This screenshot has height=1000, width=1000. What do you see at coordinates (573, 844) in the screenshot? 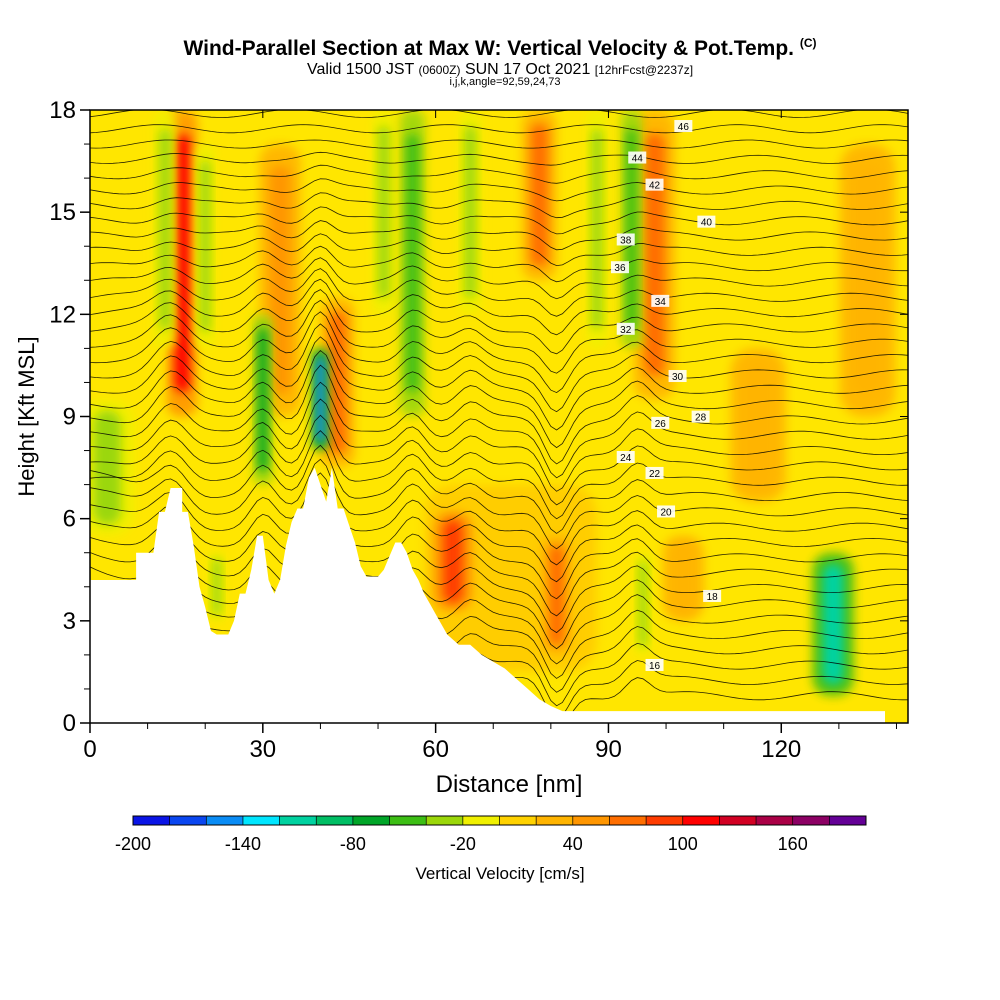
I see `colorbar-tick-label: 40` at bounding box center [573, 844].